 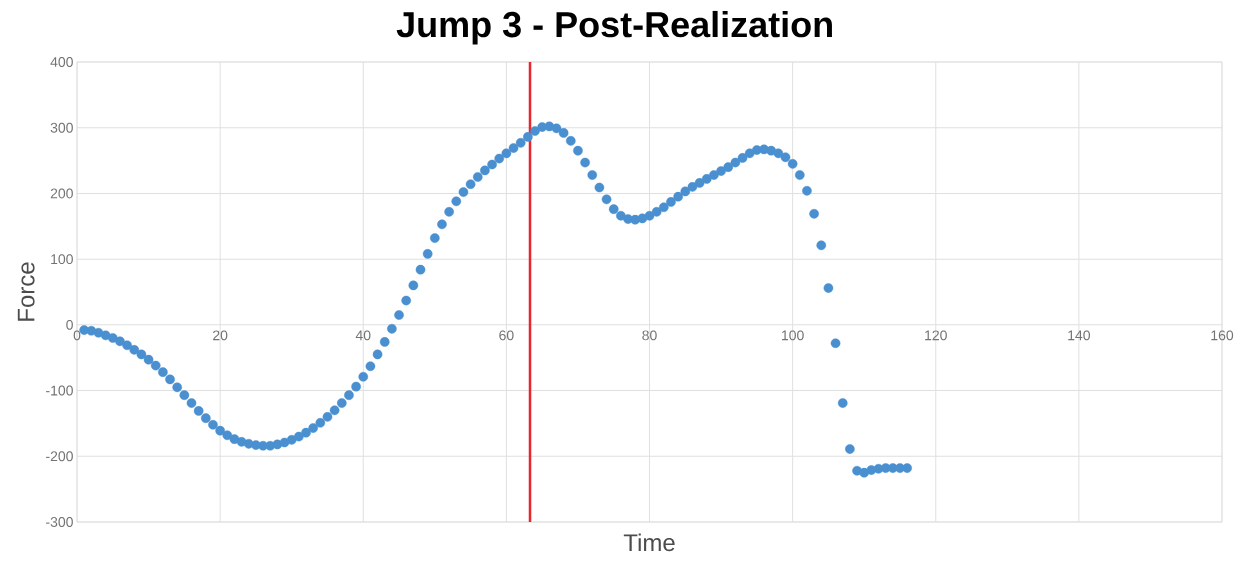 I want to click on y-tick-label: -100, so click(x=59, y=390).